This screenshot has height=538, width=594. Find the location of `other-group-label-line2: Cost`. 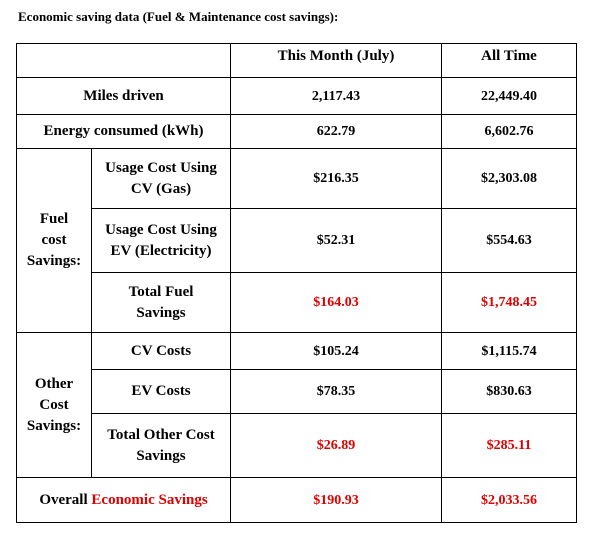

other-group-label-line2: Cost is located at coordinates (54, 404).